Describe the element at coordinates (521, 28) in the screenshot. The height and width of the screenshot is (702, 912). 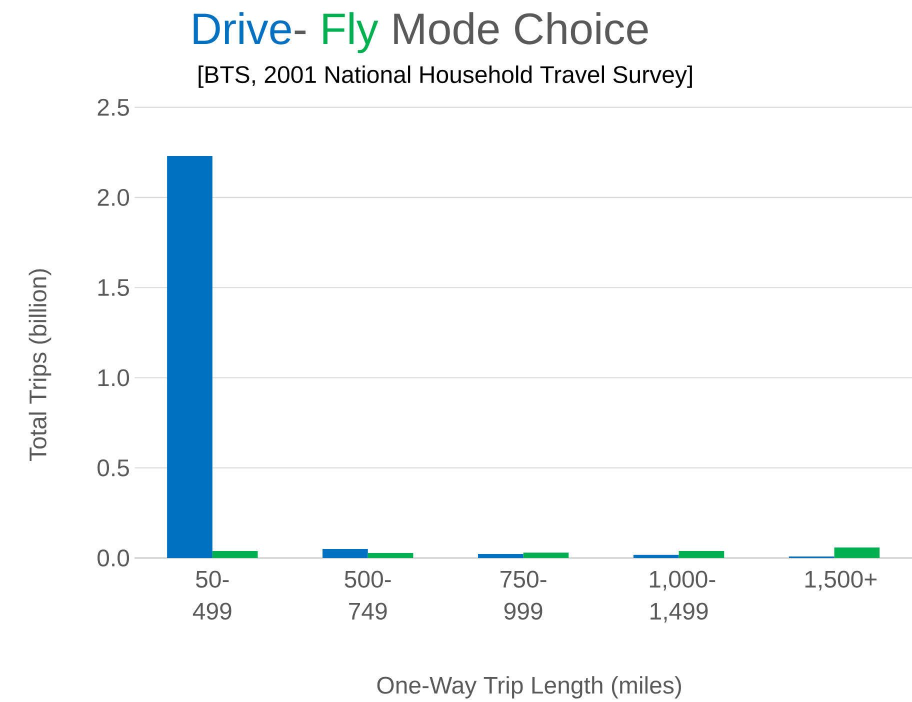
I see `chart-title: Mode Choice` at that location.